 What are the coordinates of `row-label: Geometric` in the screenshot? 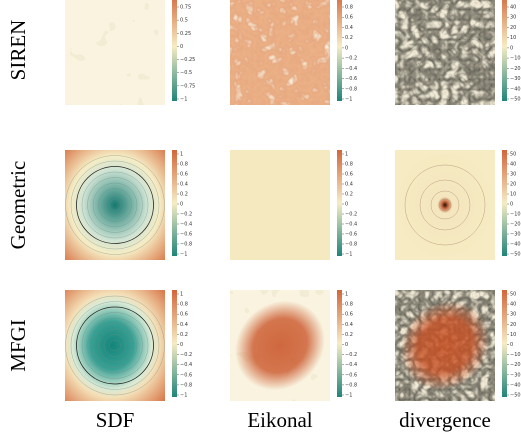 It's located at (18, 205).